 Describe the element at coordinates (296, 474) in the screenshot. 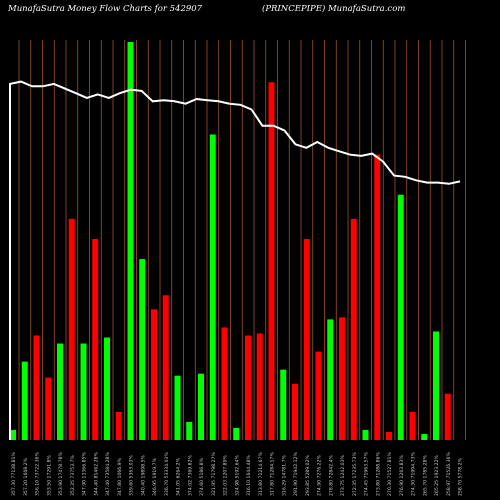

I see `x-tick-label: 291.90 71942.12%` at that location.